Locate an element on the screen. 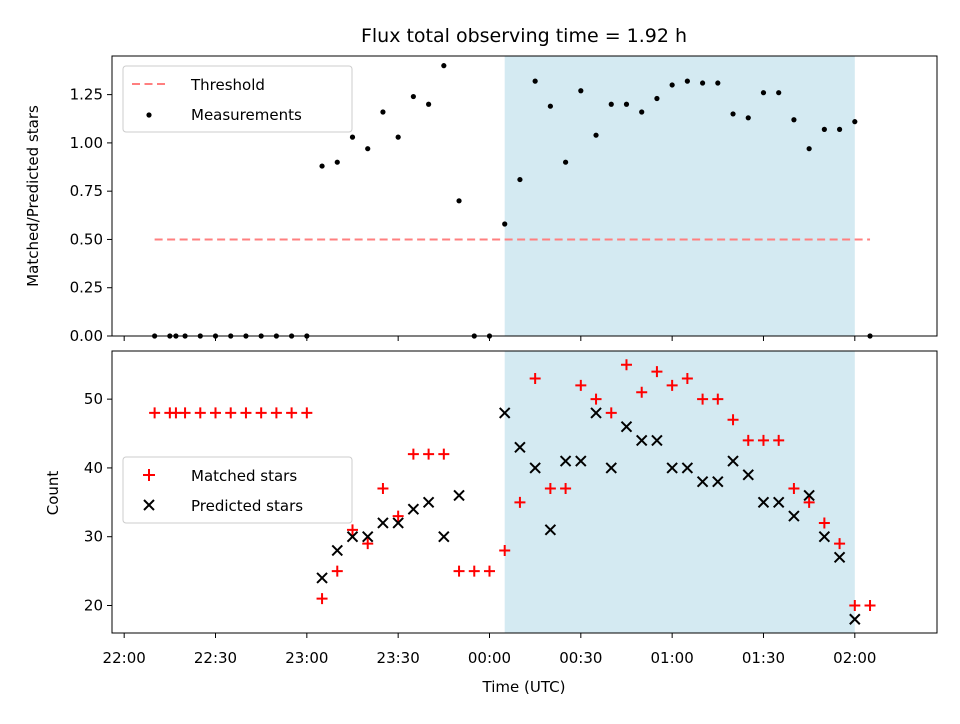 The height and width of the screenshot is (724, 960). bottom-legend-box is located at coordinates (237, 490).